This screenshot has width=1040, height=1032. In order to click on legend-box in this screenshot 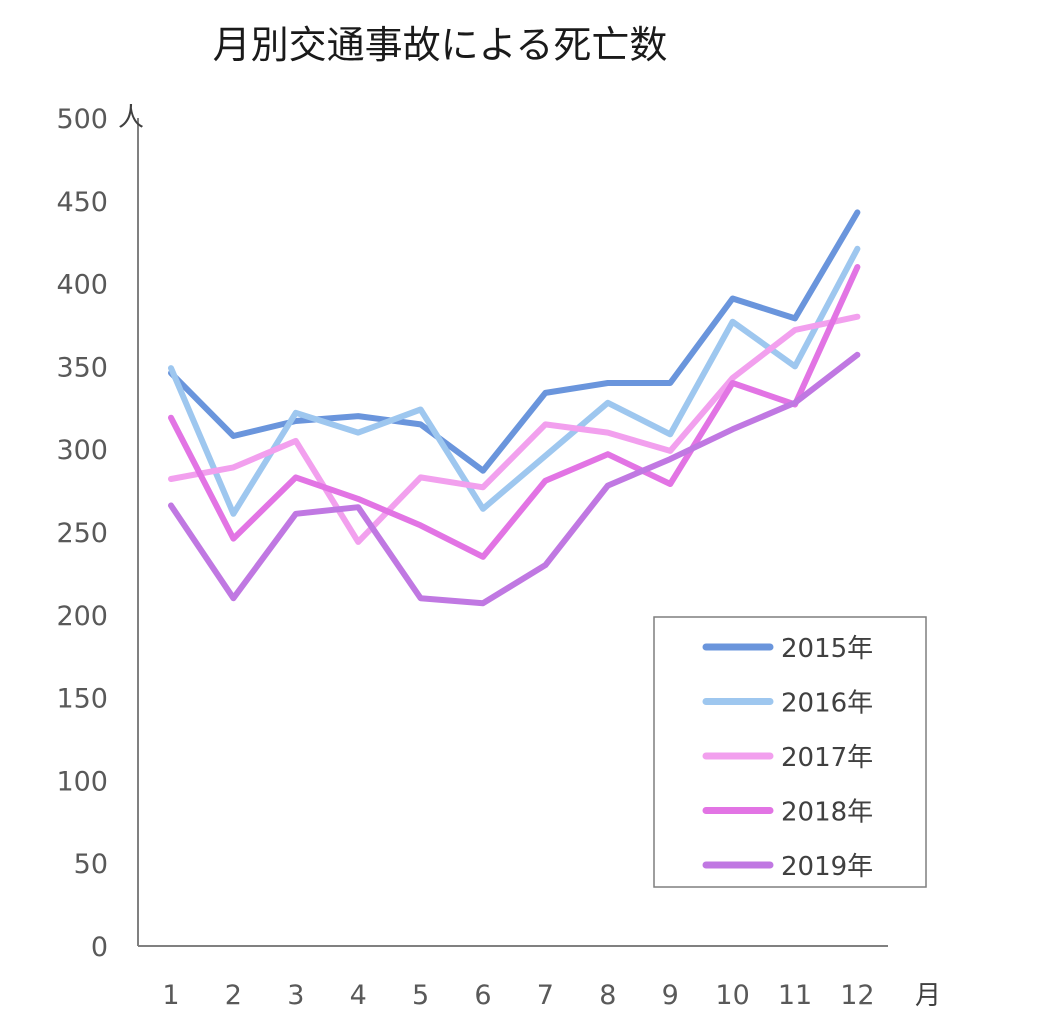, I will do `click(790, 752)`.